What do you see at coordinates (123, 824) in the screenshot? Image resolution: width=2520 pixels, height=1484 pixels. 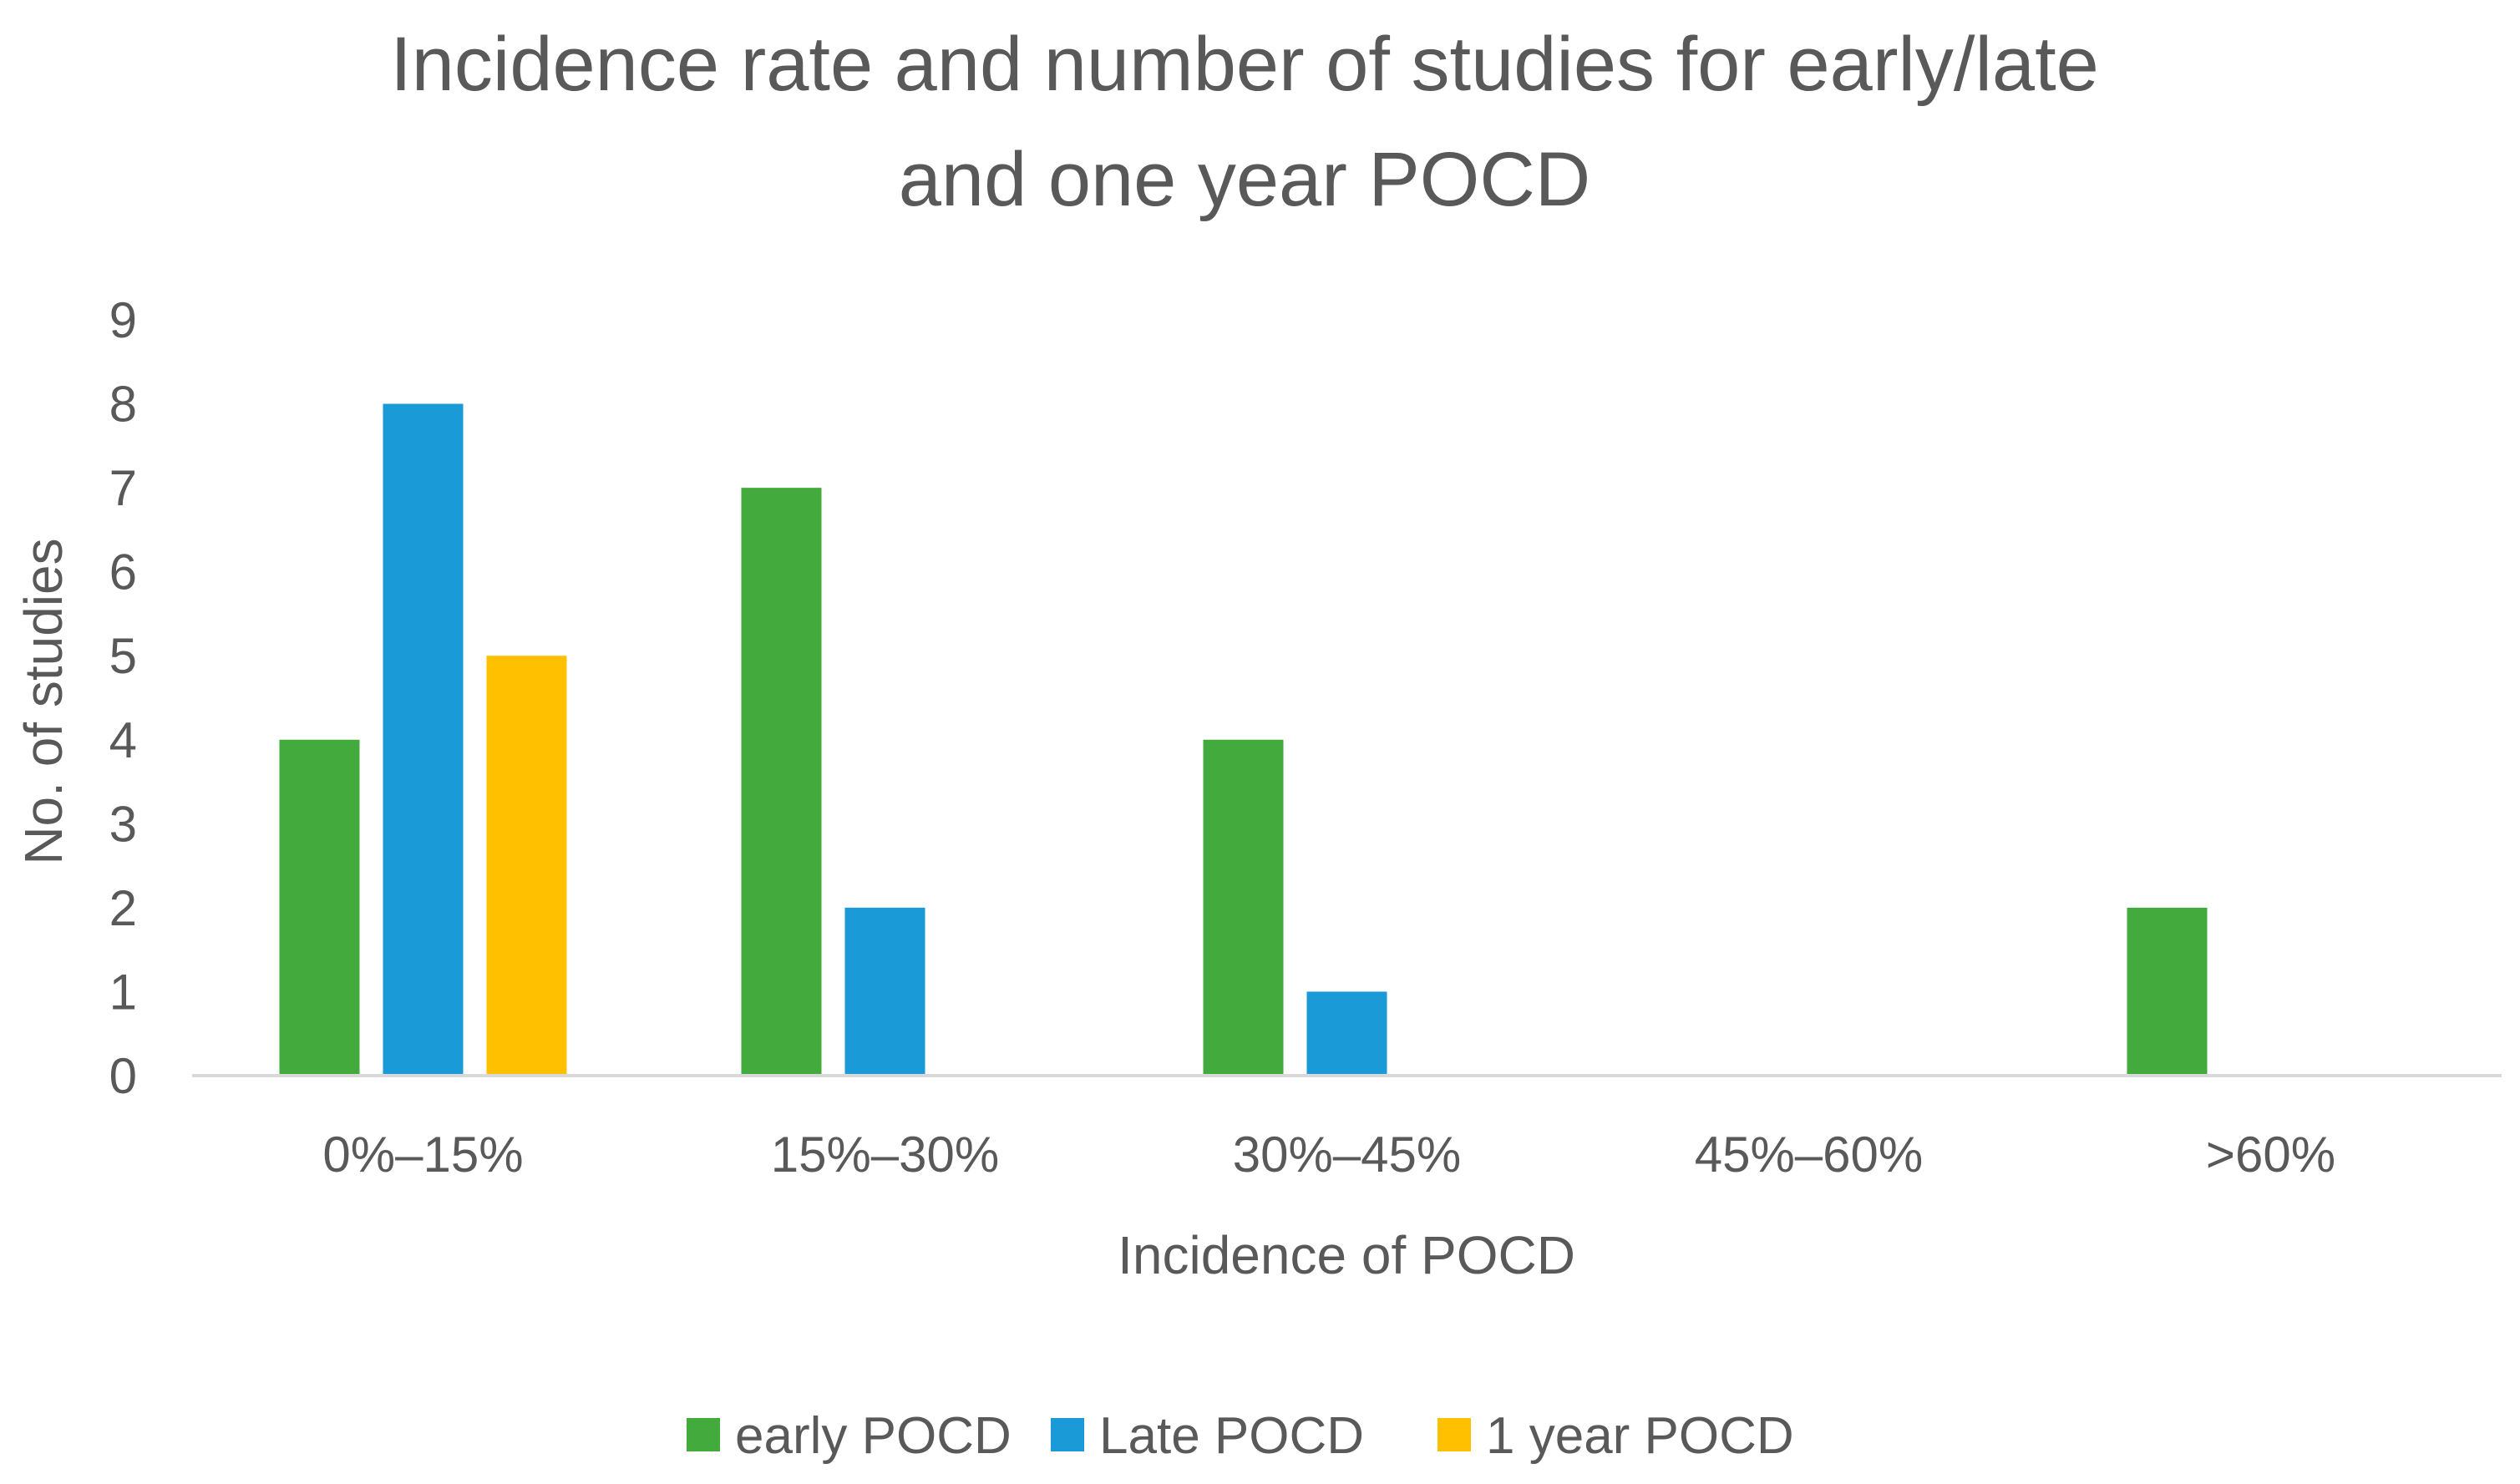 I see `y-tick-label-3: 3` at bounding box center [123, 824].